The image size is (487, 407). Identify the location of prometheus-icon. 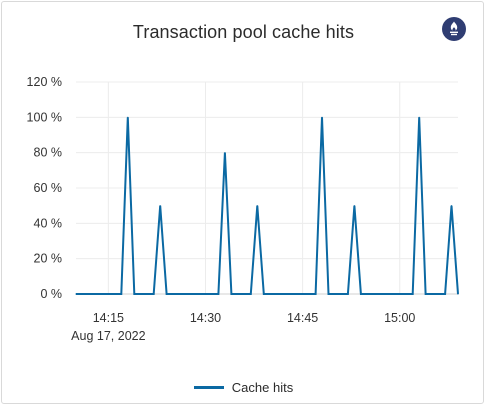
(454, 29).